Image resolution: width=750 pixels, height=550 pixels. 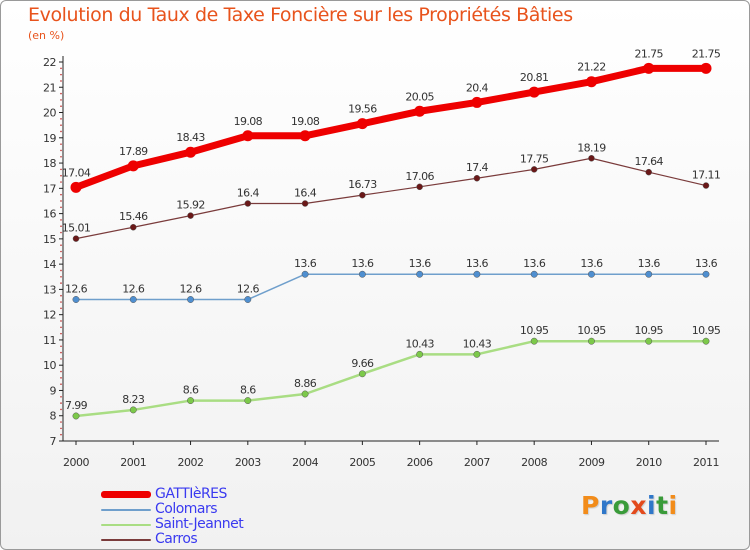 I want to click on legend-label: Carros, so click(x=176, y=539).